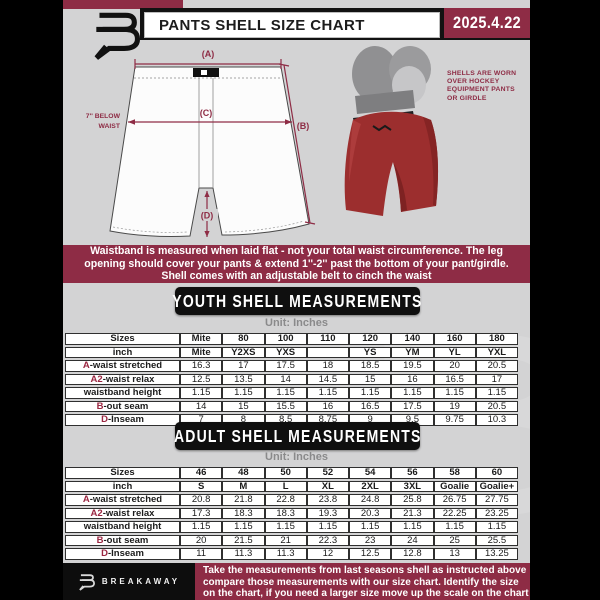 This screenshot has width=600, height=600. What do you see at coordinates (292, 25) in the screenshot?
I see `page-title-box: PANTS SHELL SIZE CHART` at bounding box center [292, 25].